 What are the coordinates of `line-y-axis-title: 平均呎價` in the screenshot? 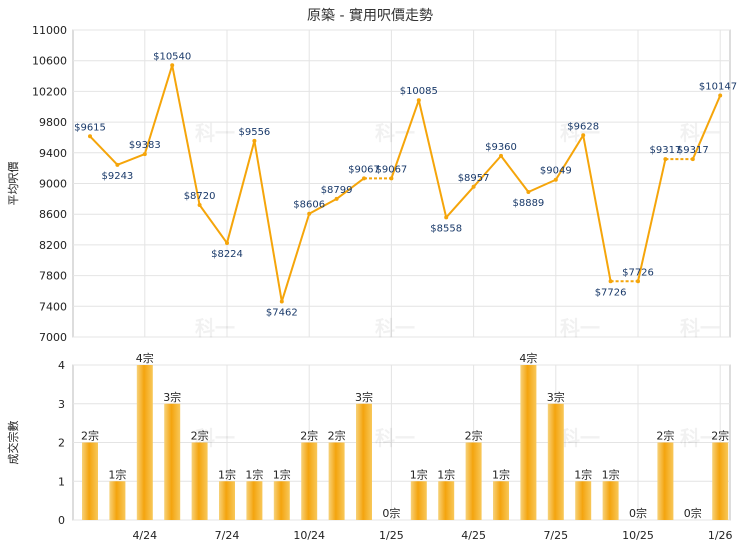 It's located at (13, 184).